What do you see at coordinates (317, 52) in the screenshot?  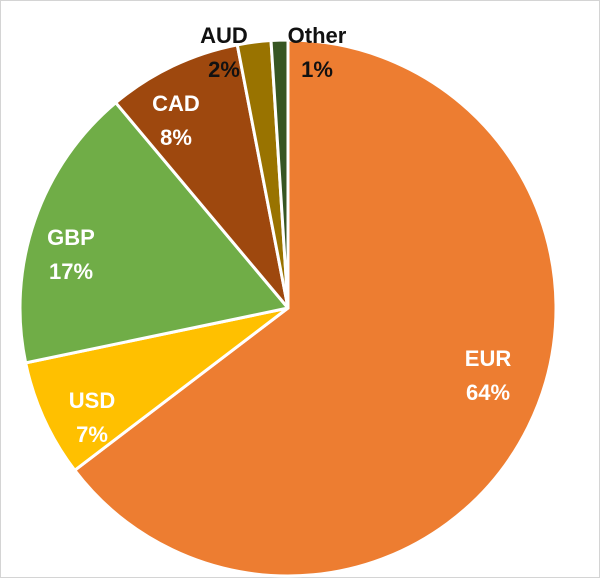 I see `data-label-other: Other 1%` at bounding box center [317, 52].